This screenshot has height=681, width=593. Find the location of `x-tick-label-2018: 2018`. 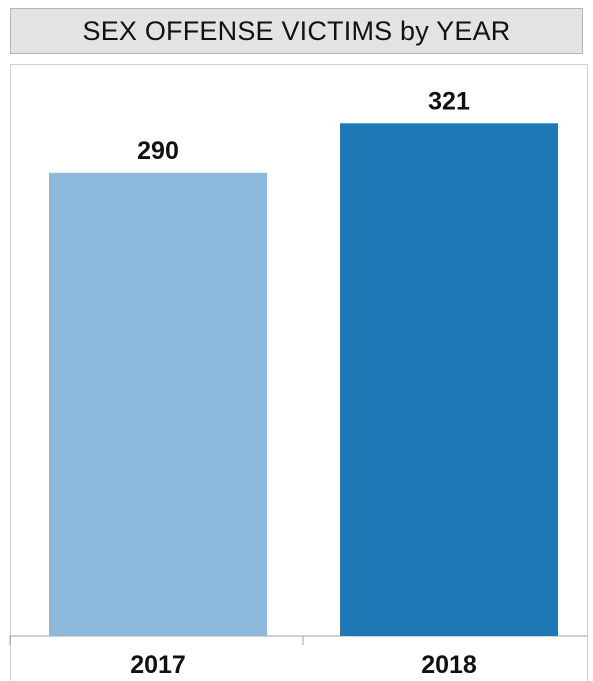

x-tick-label-2018: 2018 is located at coordinates (449, 665).